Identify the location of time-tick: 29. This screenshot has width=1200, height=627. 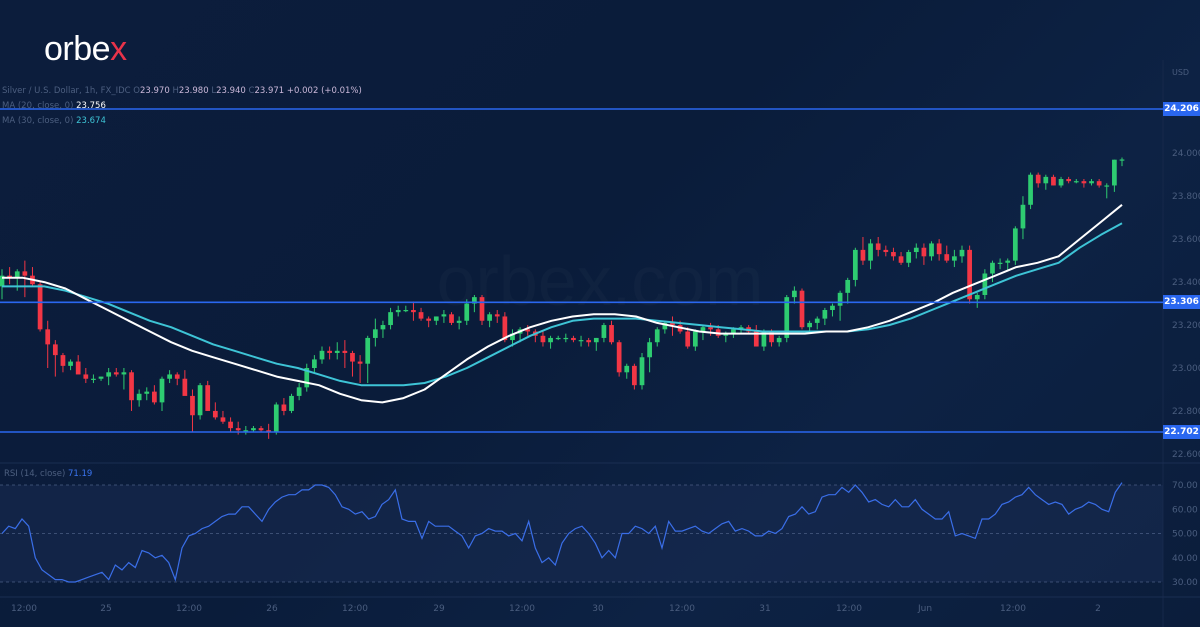
(439, 609).